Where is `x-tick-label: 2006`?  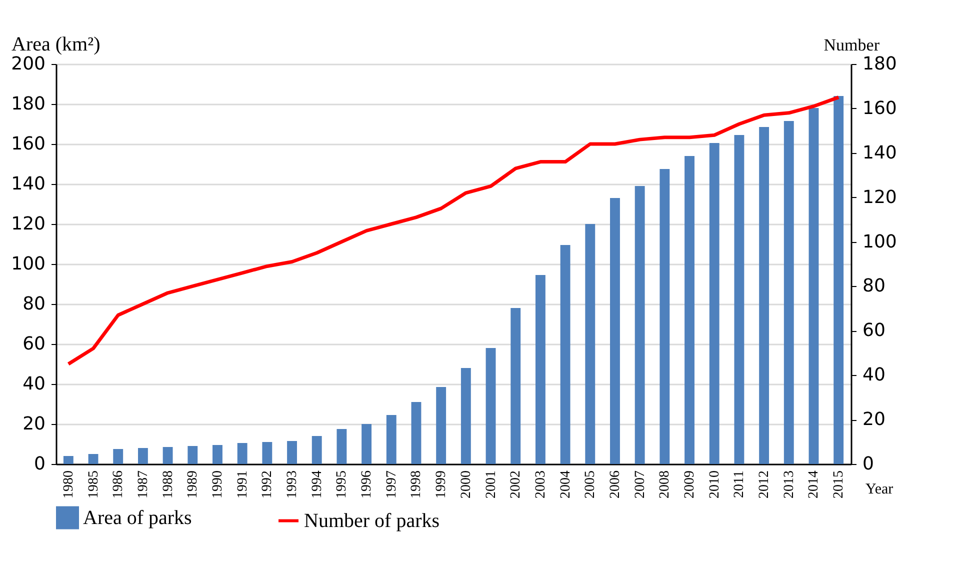
x-tick-label: 2006 is located at coordinates (615, 484).